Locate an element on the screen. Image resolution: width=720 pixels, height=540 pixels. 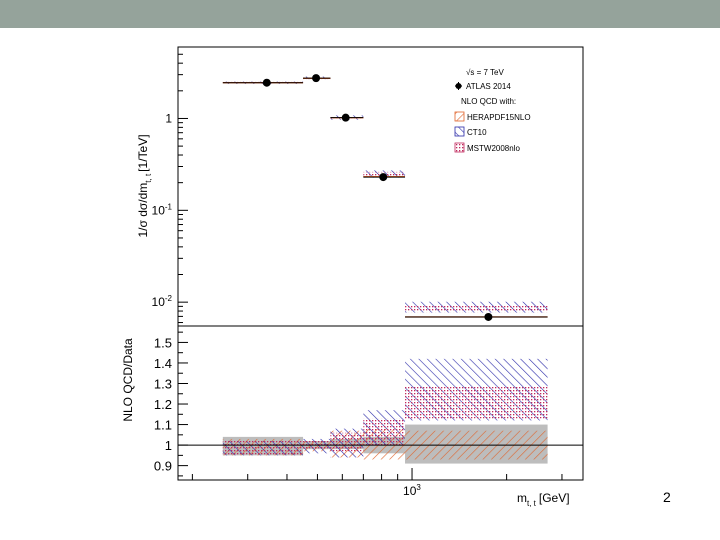
top-y-tick-label-exp: -1 is located at coordinates (169, 206).